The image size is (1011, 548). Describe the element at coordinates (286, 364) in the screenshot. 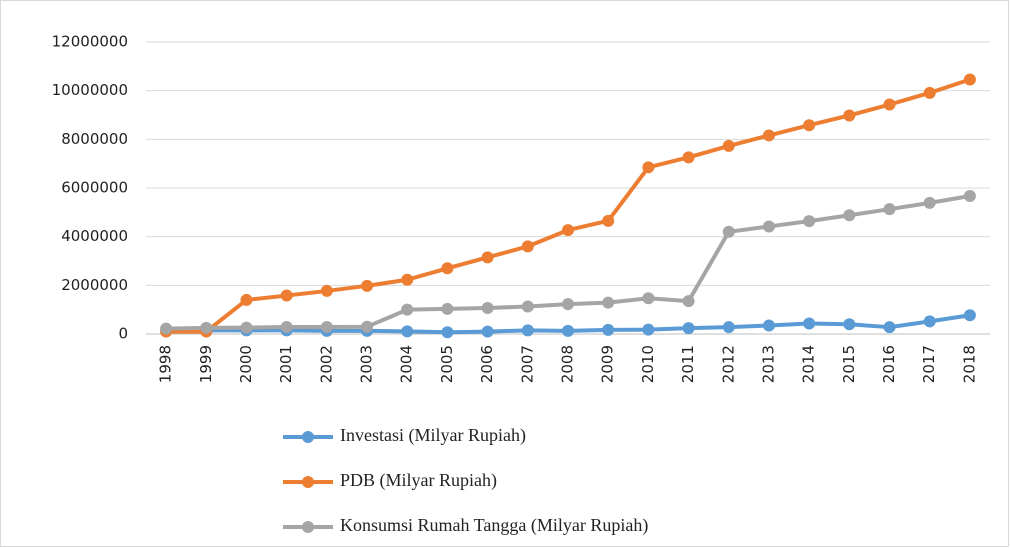

I see `x-tick-label: 2001` at that location.